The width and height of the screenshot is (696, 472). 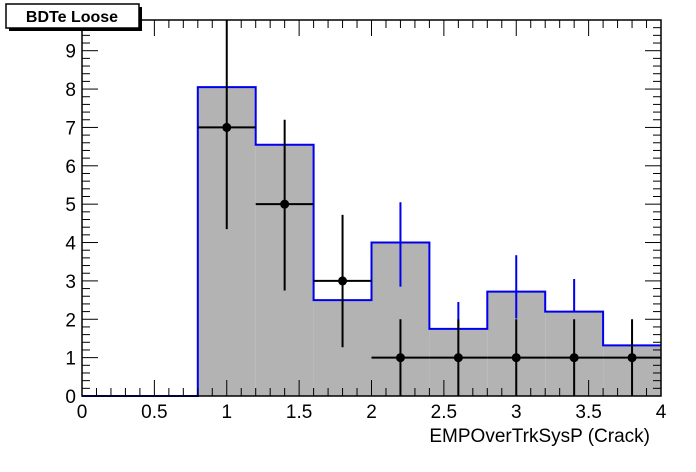 I want to click on x-tick-label: 3.5, so click(x=588, y=412).